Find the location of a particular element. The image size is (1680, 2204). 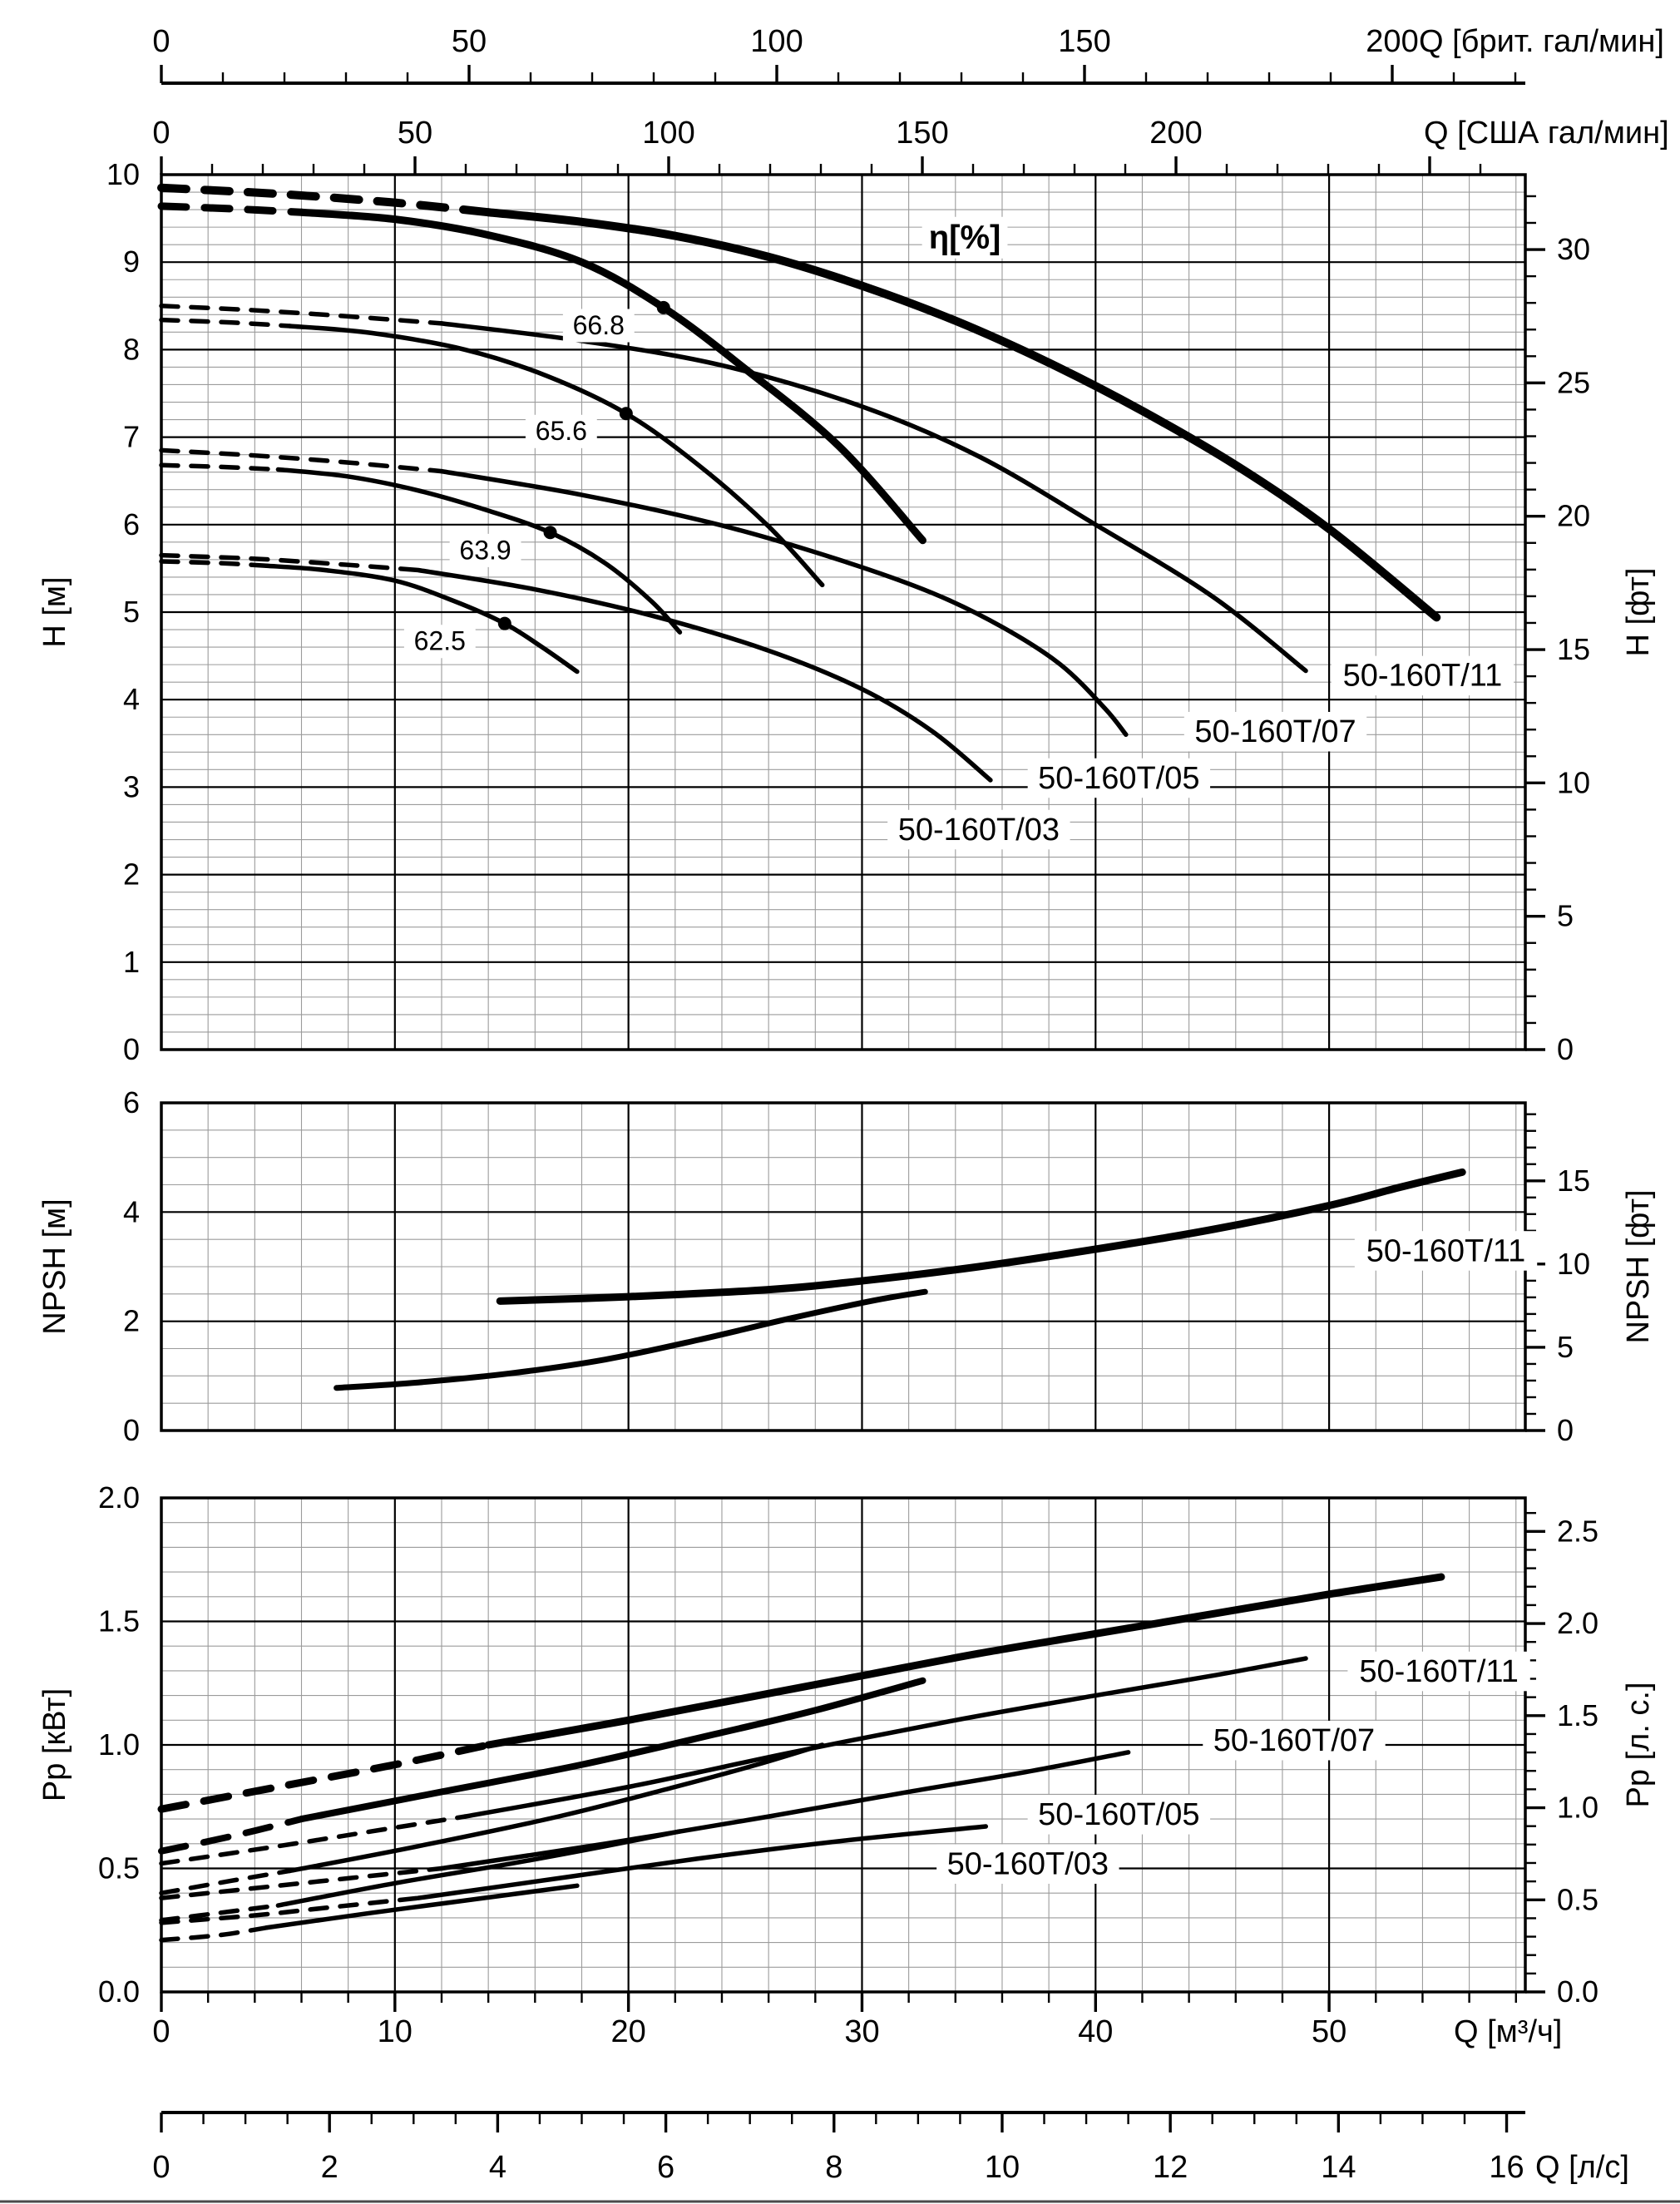

npsh-yaxis-title-right: NPSH [фт] is located at coordinates (1638, 1266).